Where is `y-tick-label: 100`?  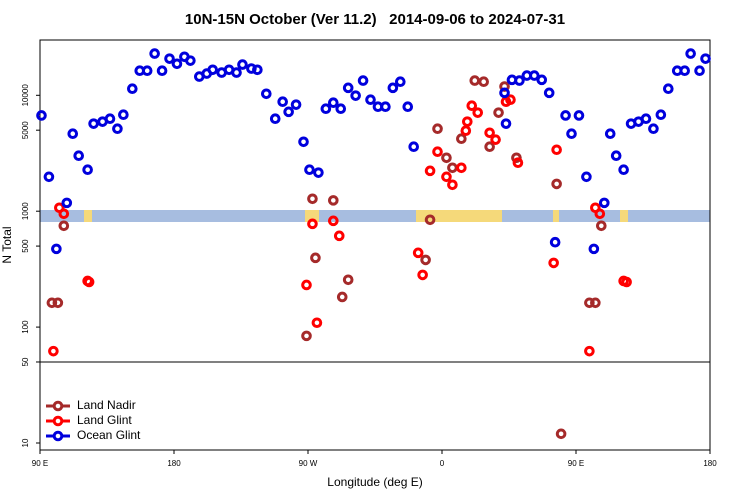 y-tick-label: 100 is located at coordinates (25, 327).